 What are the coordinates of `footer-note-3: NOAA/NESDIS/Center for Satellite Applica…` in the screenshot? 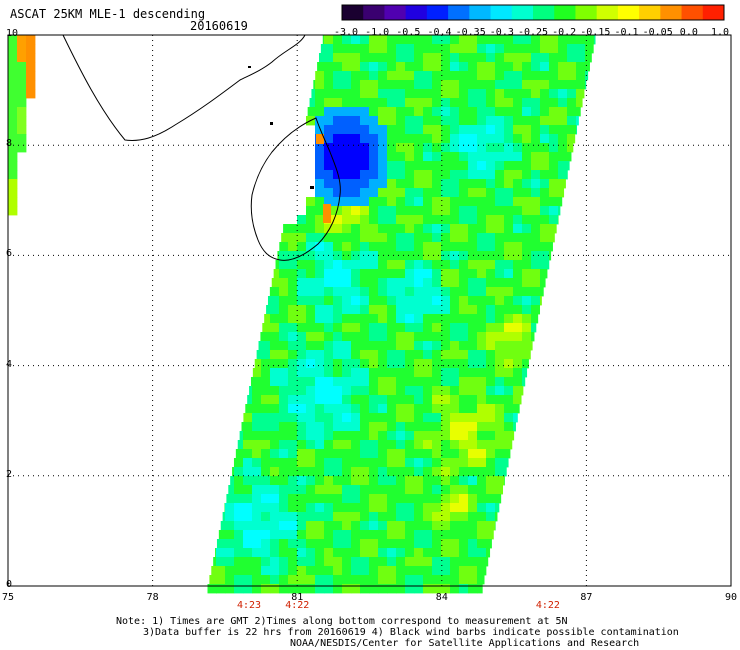 It's located at (465, 643).